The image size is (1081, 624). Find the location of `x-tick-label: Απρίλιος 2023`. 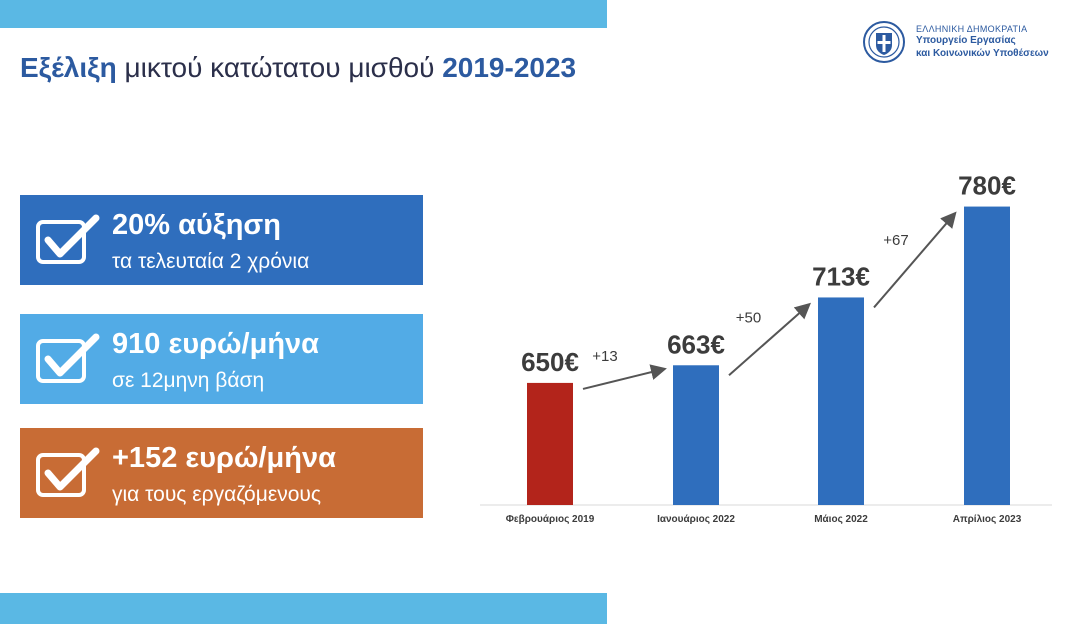

x-tick-label: Απρίλιος 2023 is located at coordinates (987, 519).